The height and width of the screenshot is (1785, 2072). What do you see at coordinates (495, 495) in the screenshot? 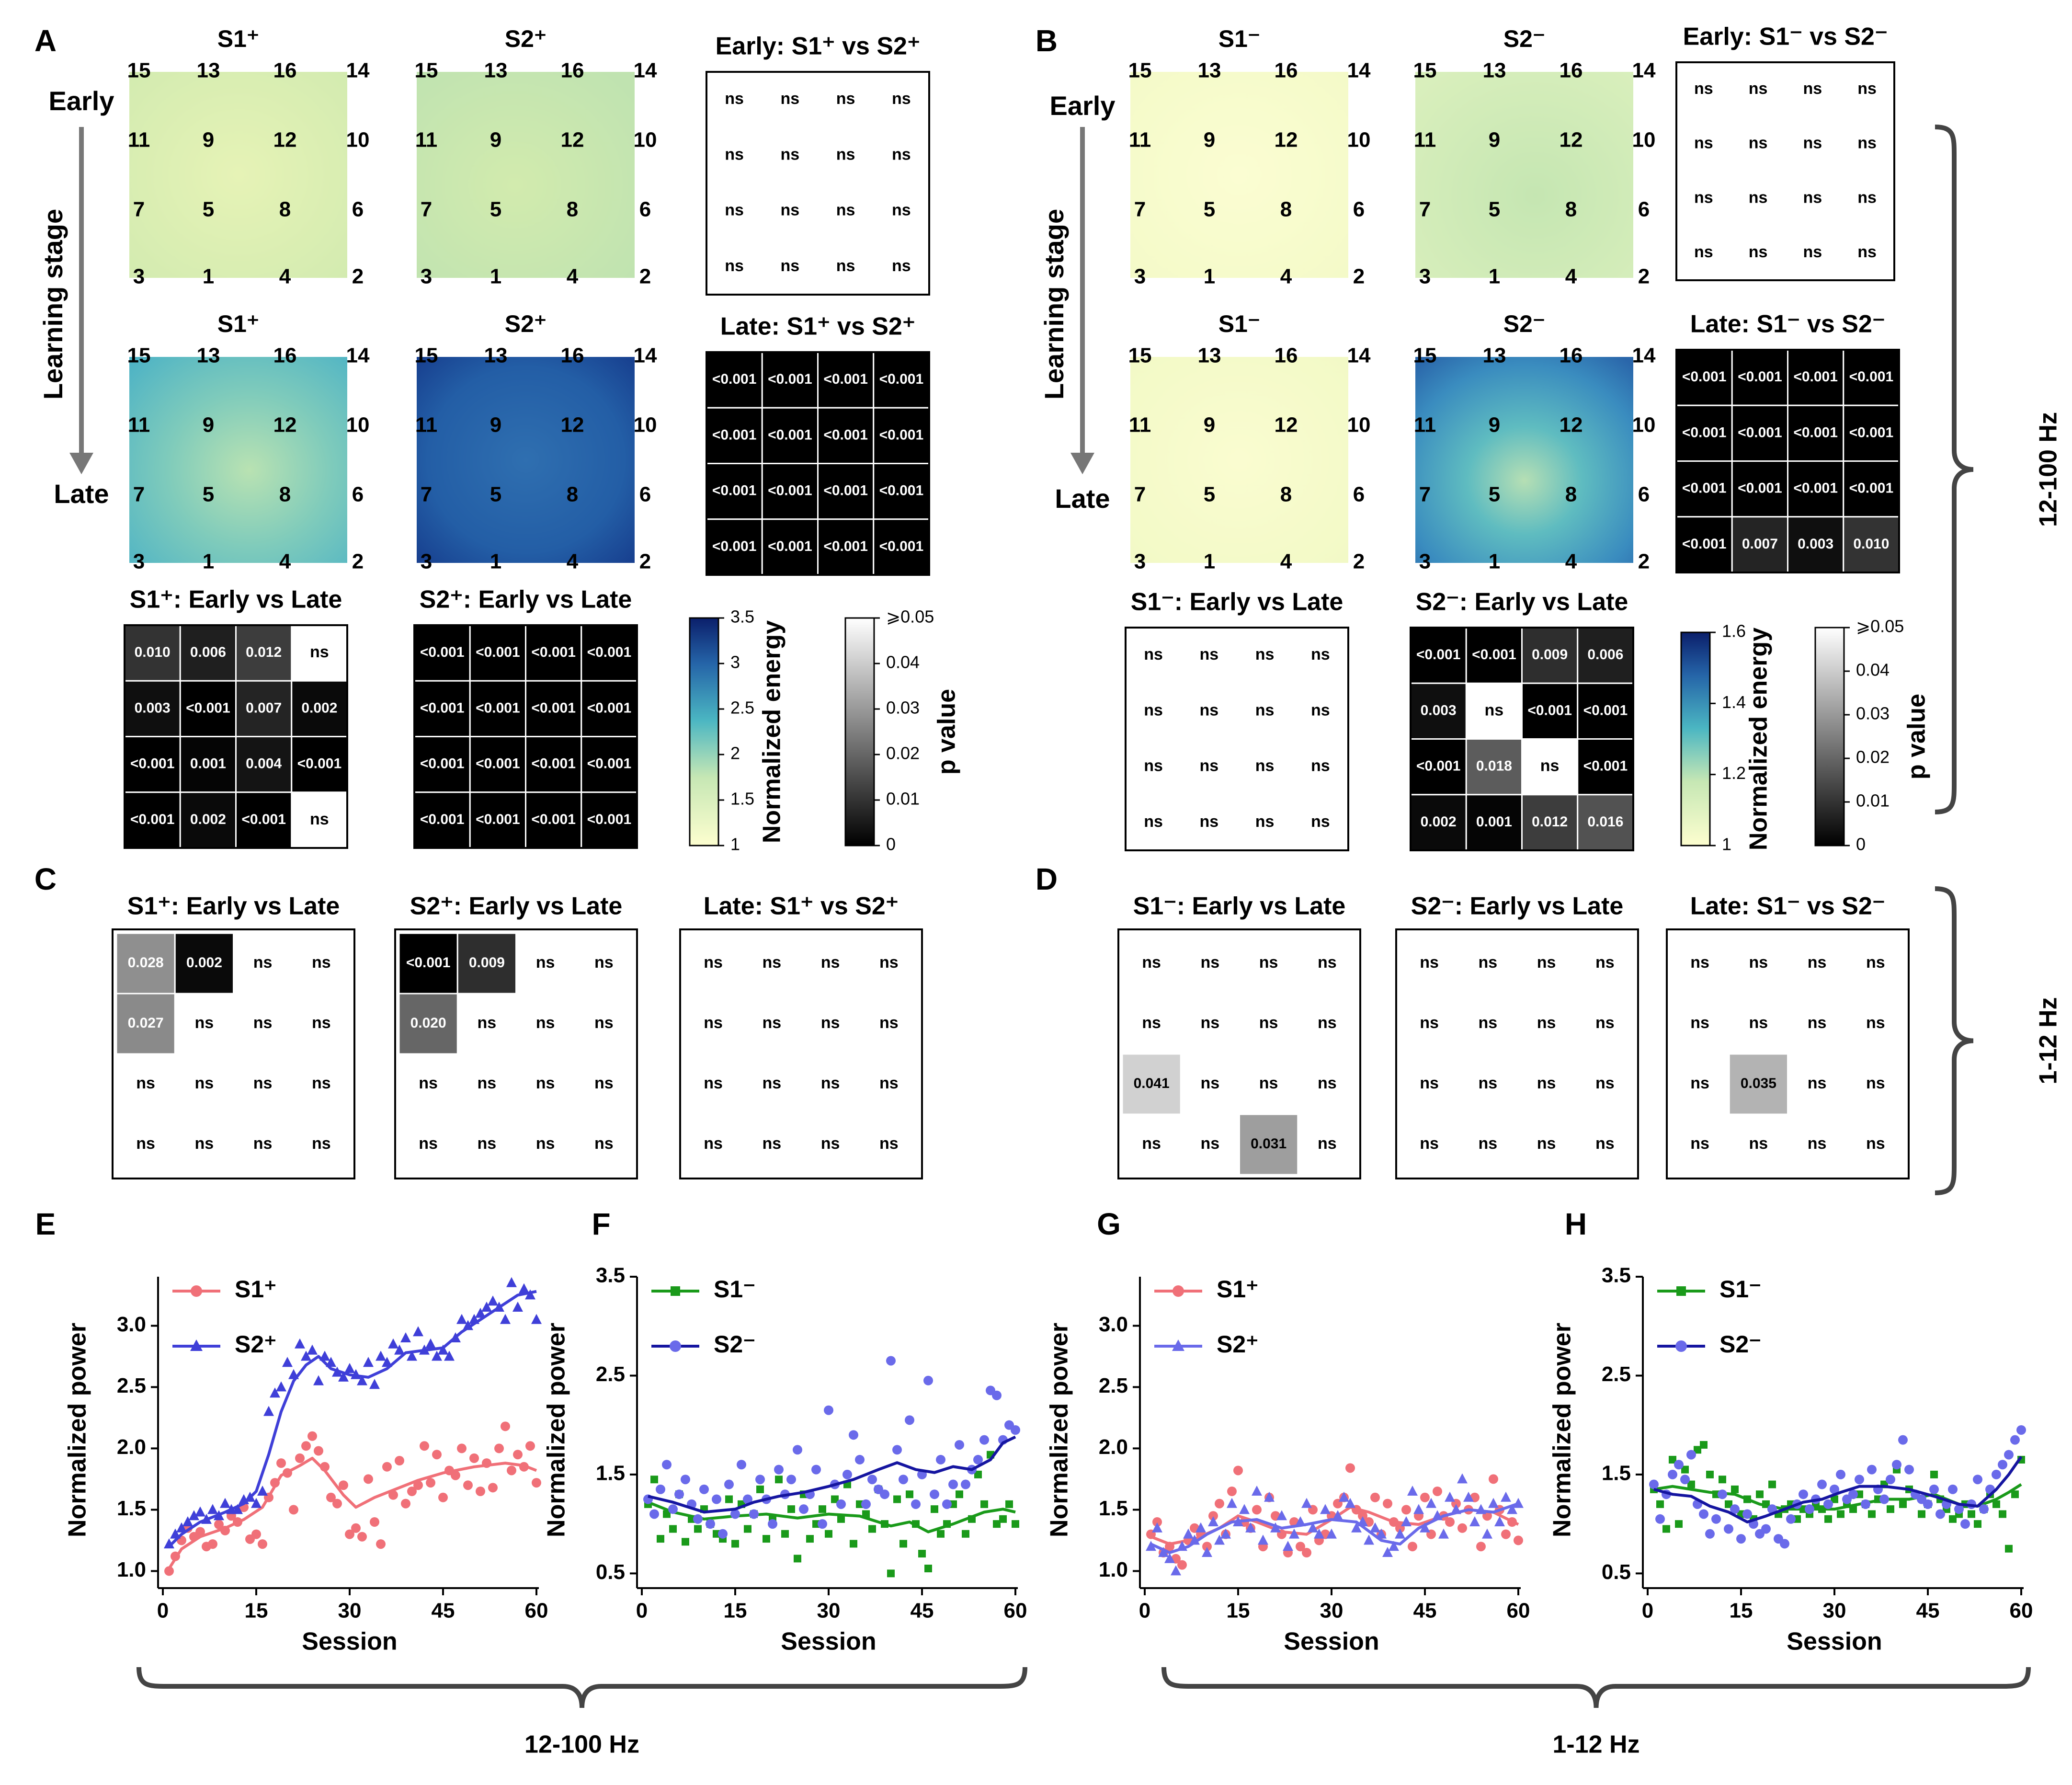
I see `electrode-label: 5` at bounding box center [495, 495].